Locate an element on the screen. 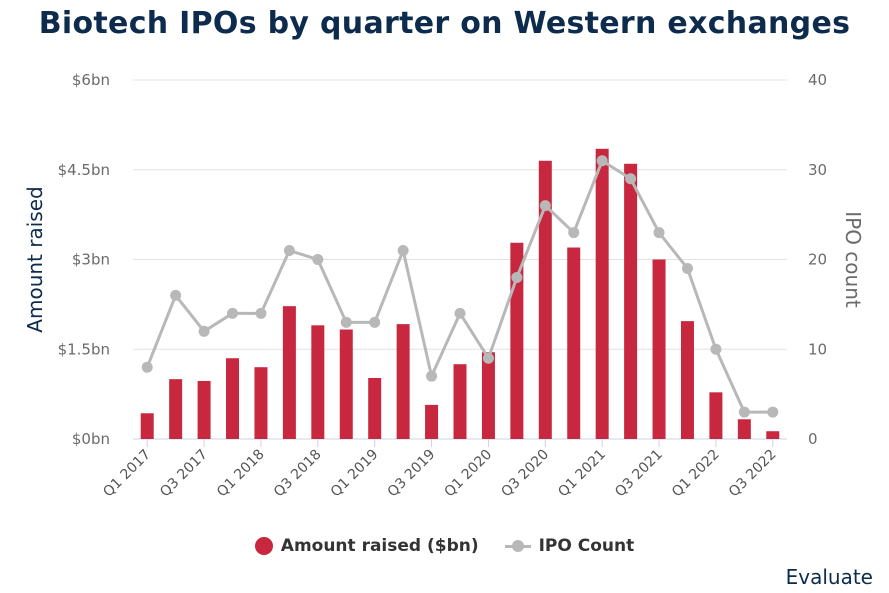 The width and height of the screenshot is (889, 593). legend-item-amount: Amount raised ($bn) is located at coordinates (366, 546).